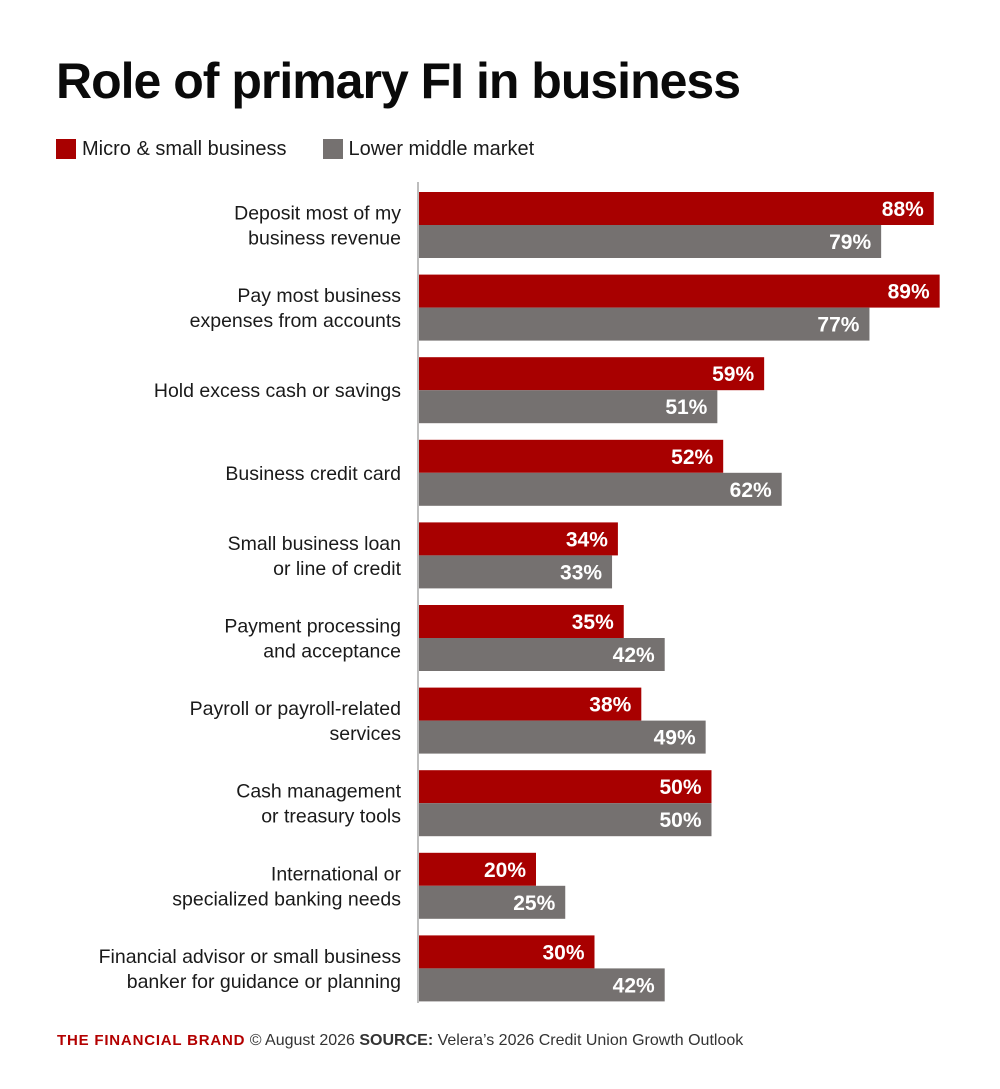  I want to click on category-label-6-line-1: services, so click(365, 734).